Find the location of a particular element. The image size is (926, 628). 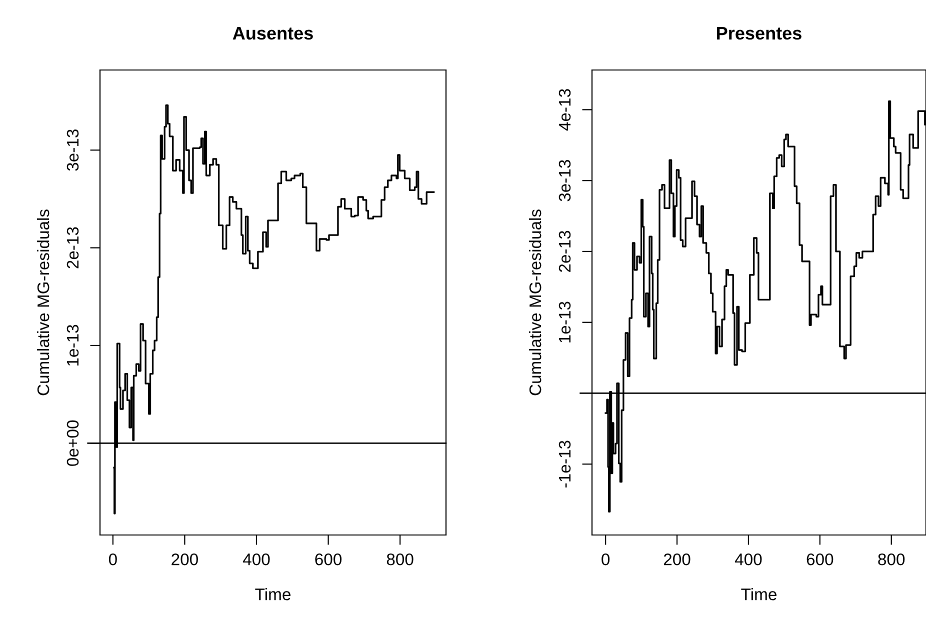

chart-title: Presentes is located at coordinates (759, 33).